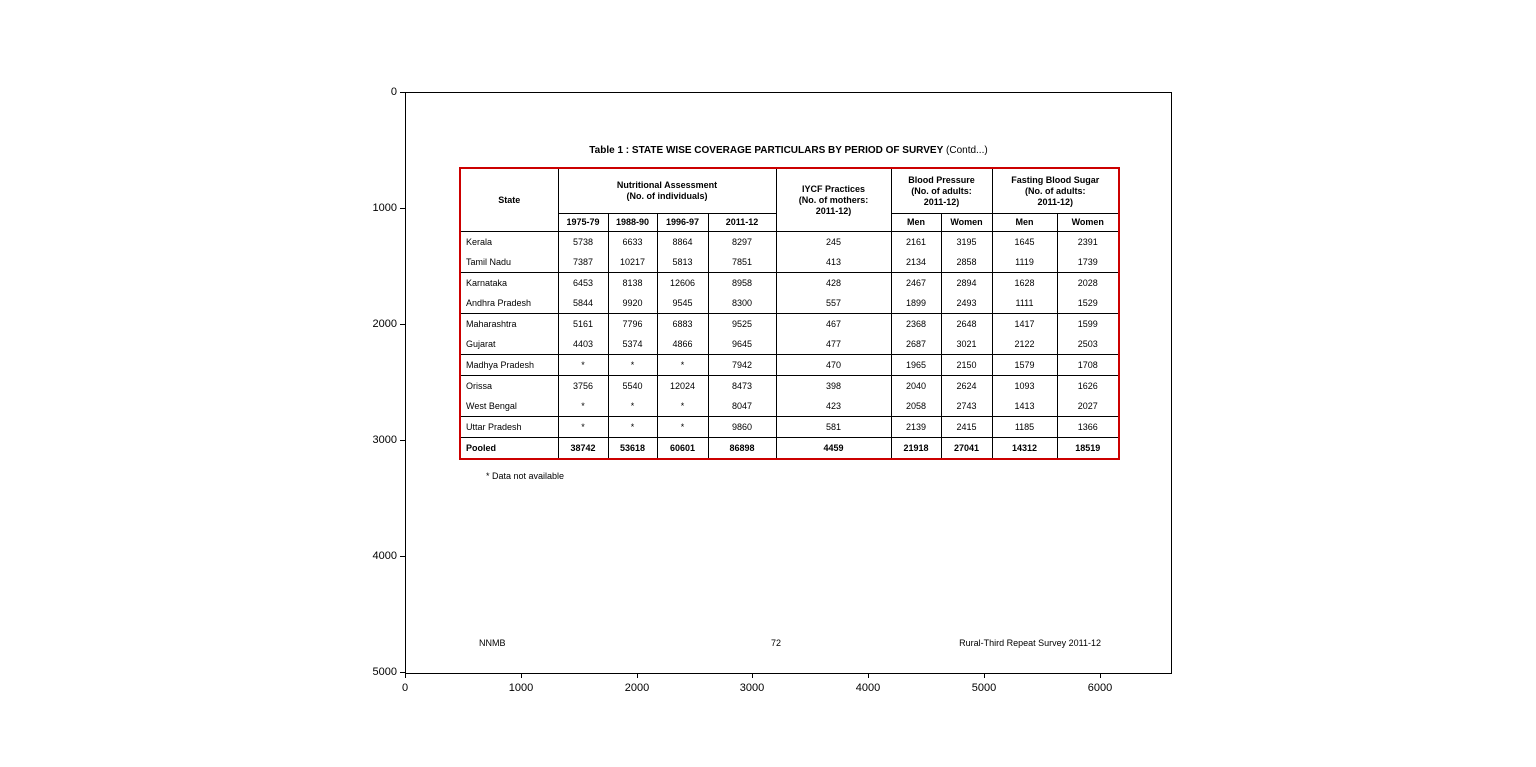 This screenshot has height=767, width=1536. Describe the element at coordinates (632, 262) in the screenshot. I see `value-cell: 10217` at that location.